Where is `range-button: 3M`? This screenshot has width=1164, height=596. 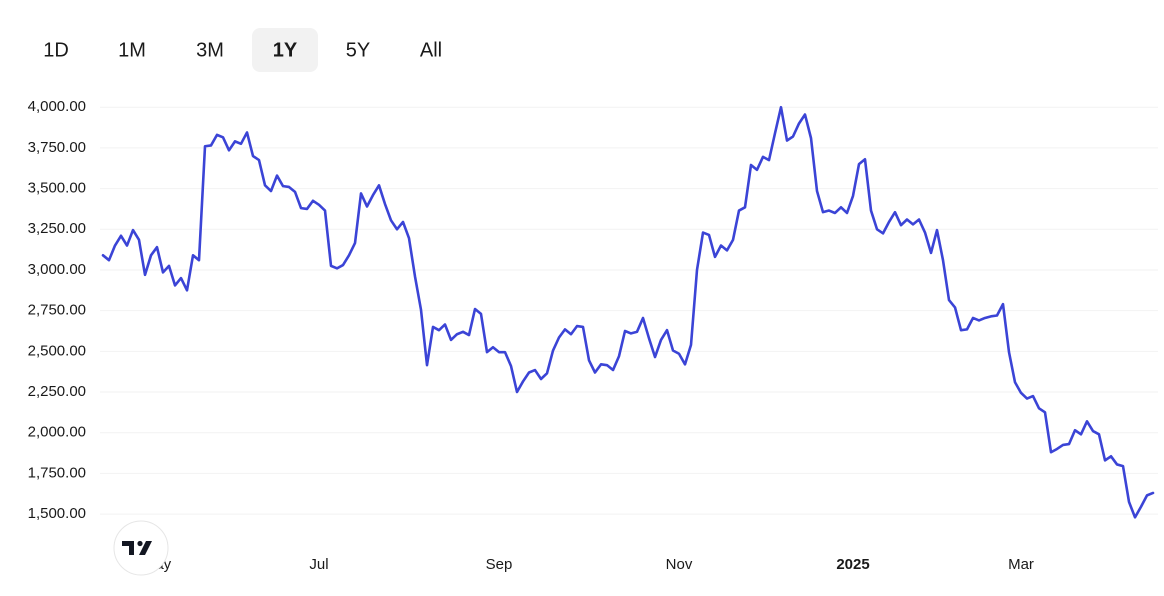
range-button: 3M is located at coordinates (210, 50).